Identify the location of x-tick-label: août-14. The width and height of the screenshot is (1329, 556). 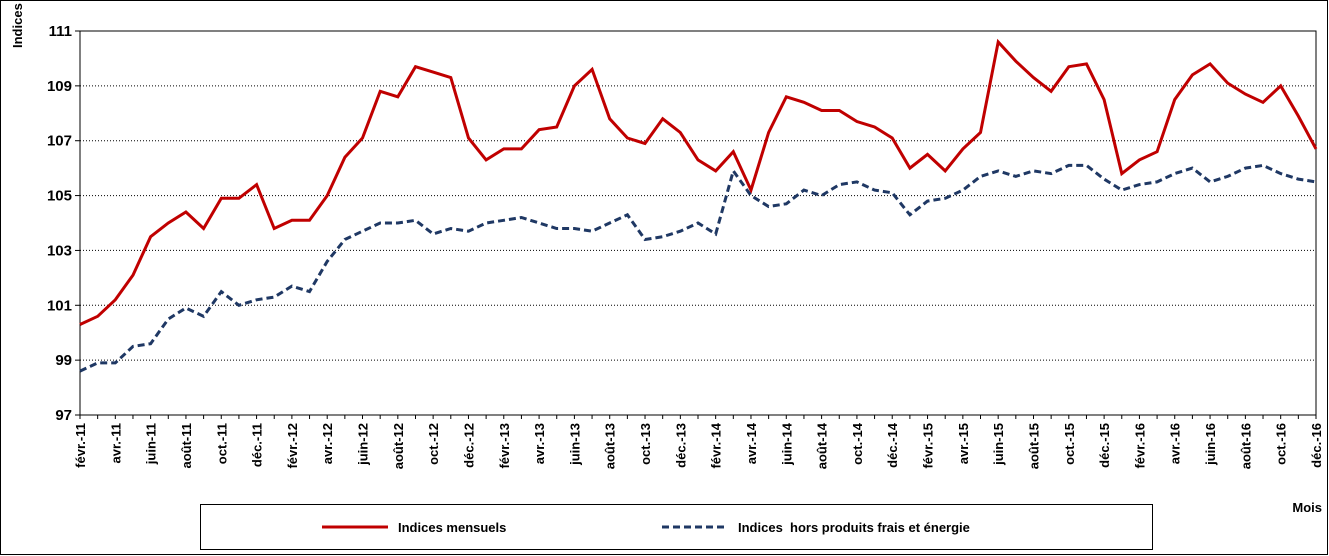
(822, 445).